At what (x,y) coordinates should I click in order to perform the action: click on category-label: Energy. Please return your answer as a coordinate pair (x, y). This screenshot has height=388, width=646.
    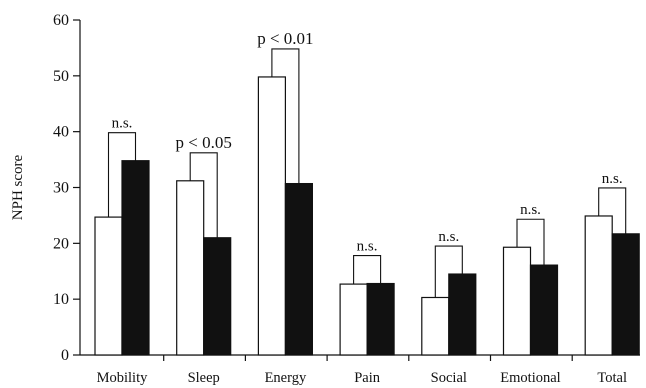
    Looking at the image, I should click on (286, 378).